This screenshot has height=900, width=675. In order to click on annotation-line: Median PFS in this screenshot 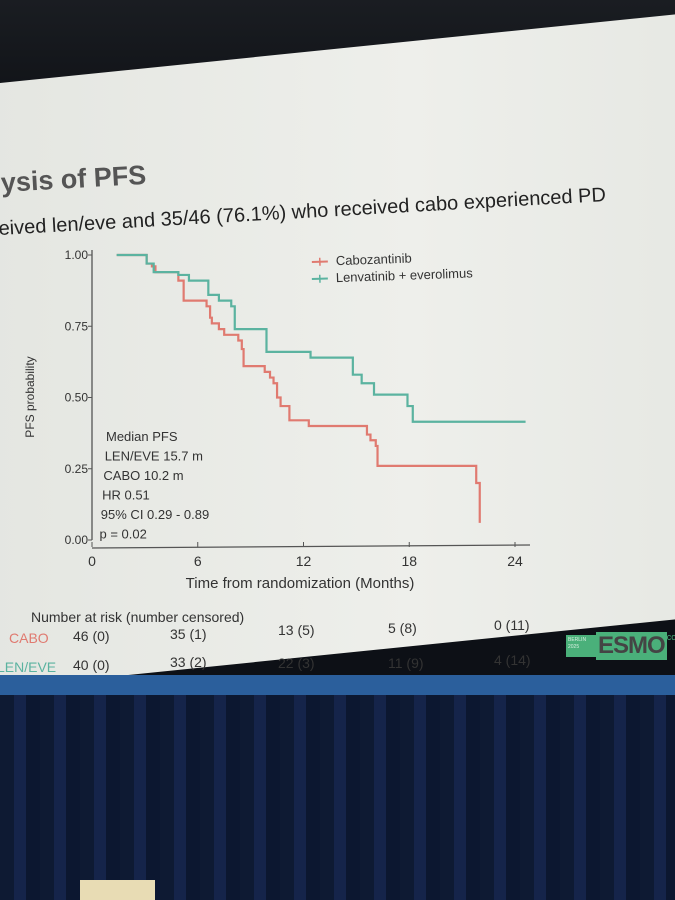, I will do `click(142, 436)`.